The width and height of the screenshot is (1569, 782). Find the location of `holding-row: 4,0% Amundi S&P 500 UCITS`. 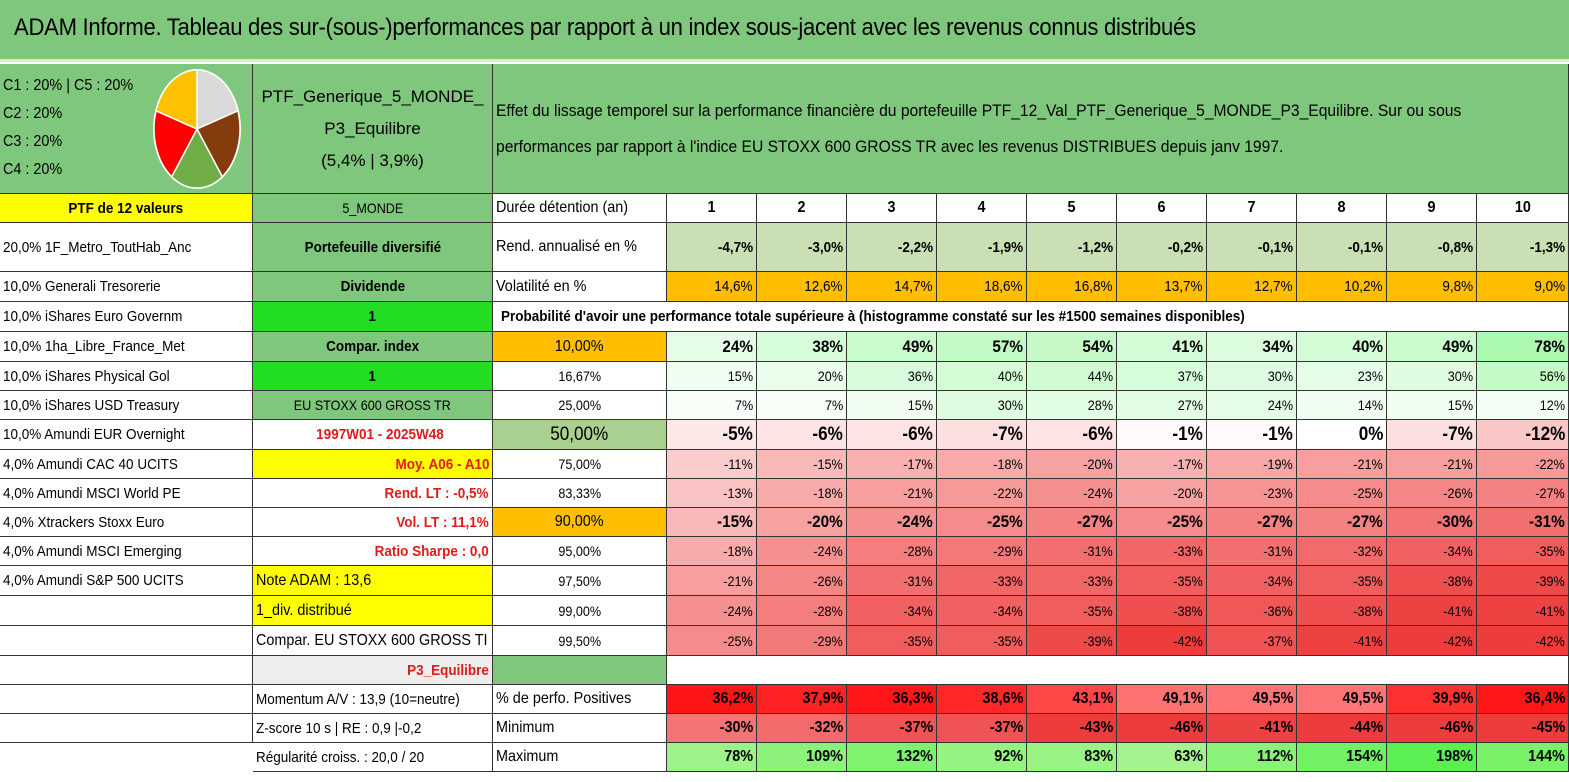

holding-row: 4,0% Amundi S&P 500 UCITS is located at coordinates (126, 581).